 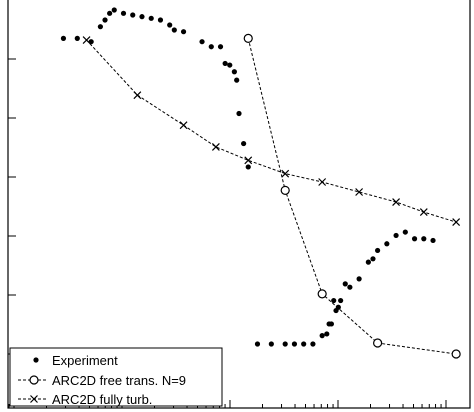 What do you see at coordinates (85, 360) in the screenshot?
I see `legend-label-experiment: Experiment` at bounding box center [85, 360].